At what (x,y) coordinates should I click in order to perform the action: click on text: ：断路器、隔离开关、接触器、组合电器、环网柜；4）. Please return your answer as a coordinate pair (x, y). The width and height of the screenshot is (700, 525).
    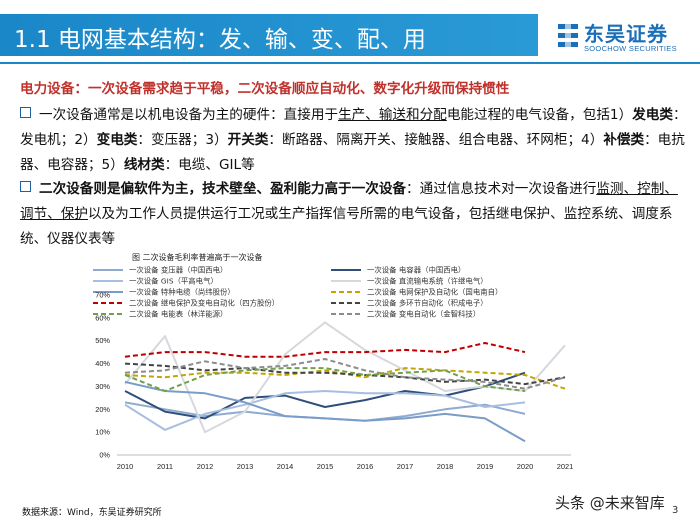
    Looking at the image, I should click on (436, 140).